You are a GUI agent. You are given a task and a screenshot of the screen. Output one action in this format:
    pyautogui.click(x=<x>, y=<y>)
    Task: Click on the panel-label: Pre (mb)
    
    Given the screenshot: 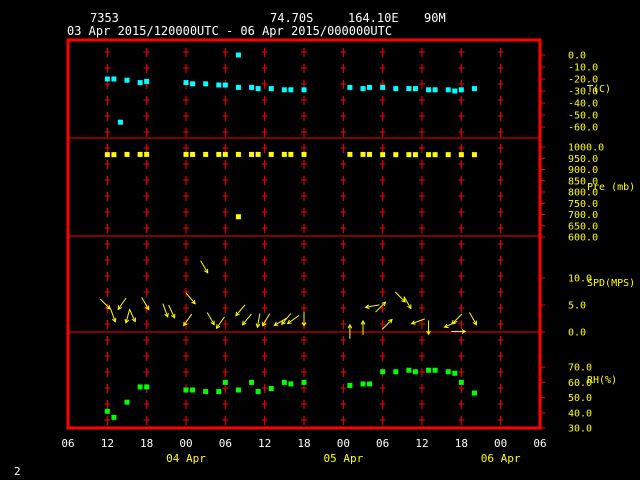 What is the action you would take?
    pyautogui.click(x=611, y=187)
    